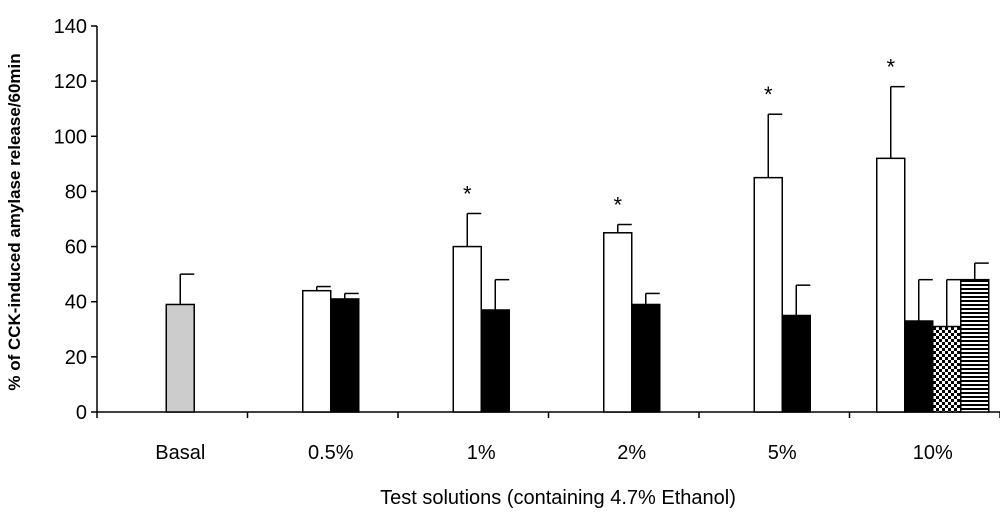 The image size is (1000, 519). What do you see at coordinates (180, 358) in the screenshot?
I see `bar-gray` at bounding box center [180, 358].